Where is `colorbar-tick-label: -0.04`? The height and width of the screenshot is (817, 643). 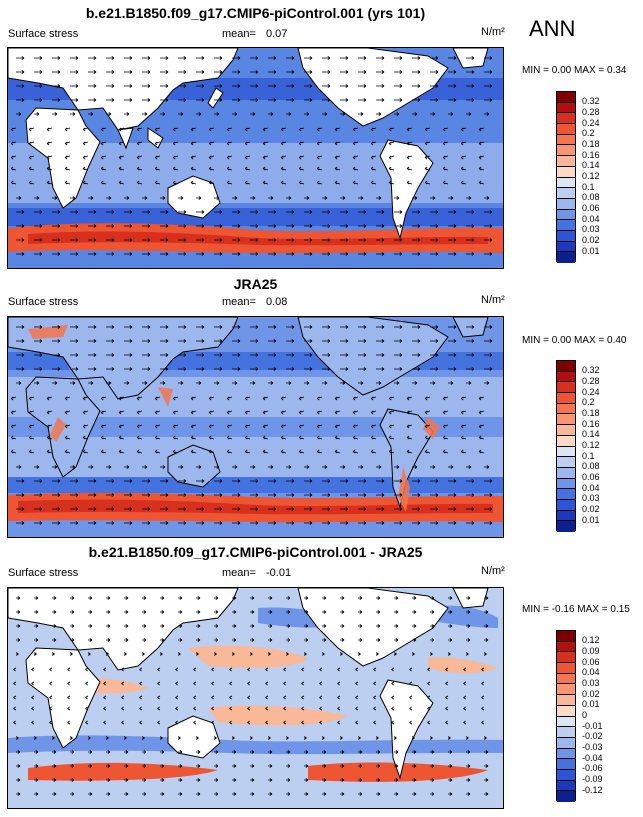 colorbar-tick-label: -0.04 is located at coordinates (592, 758).